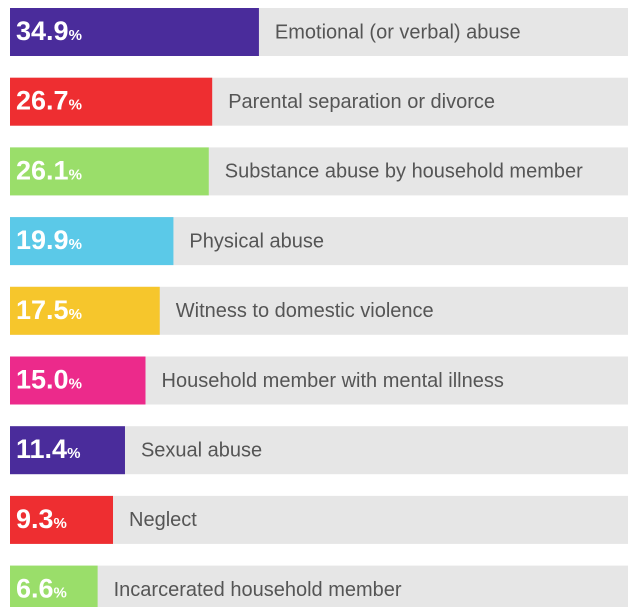  What do you see at coordinates (163, 520) in the screenshot?
I see `category-label: Neglect` at bounding box center [163, 520].